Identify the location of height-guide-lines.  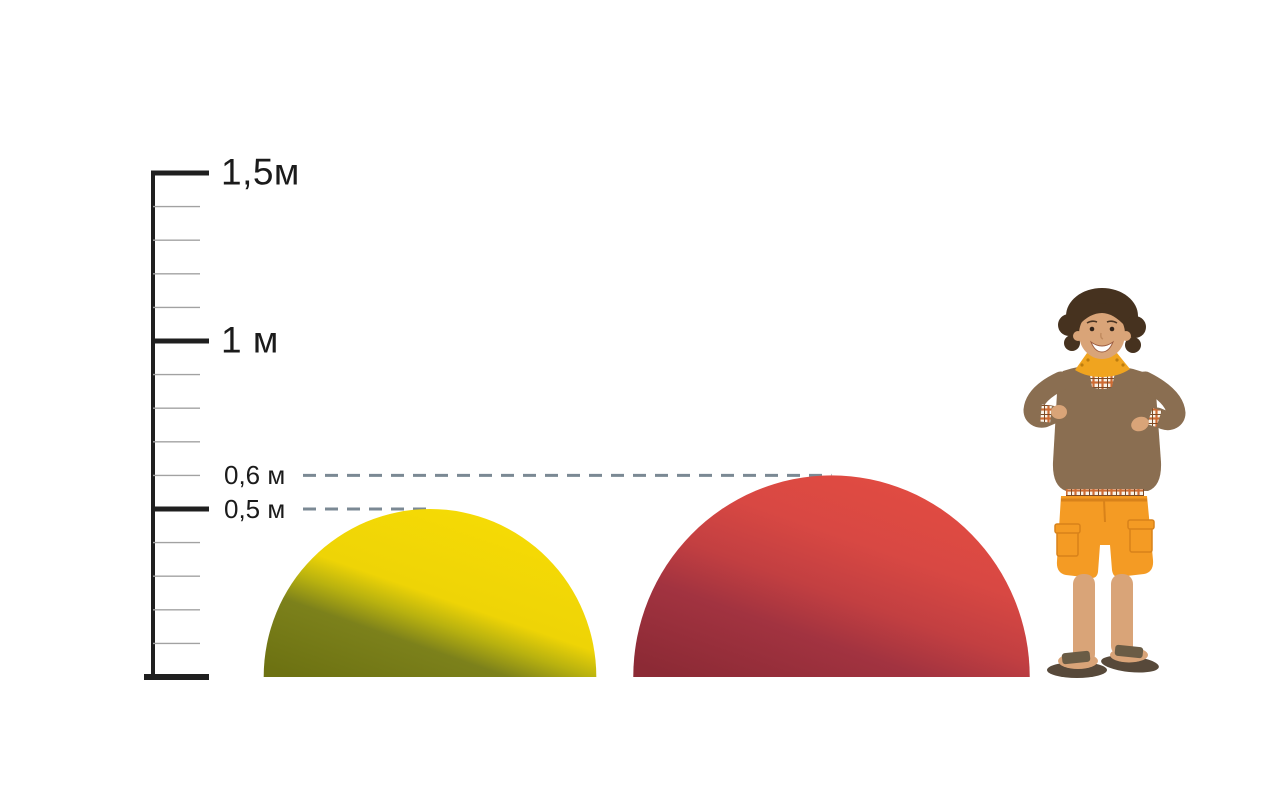
(567, 492).